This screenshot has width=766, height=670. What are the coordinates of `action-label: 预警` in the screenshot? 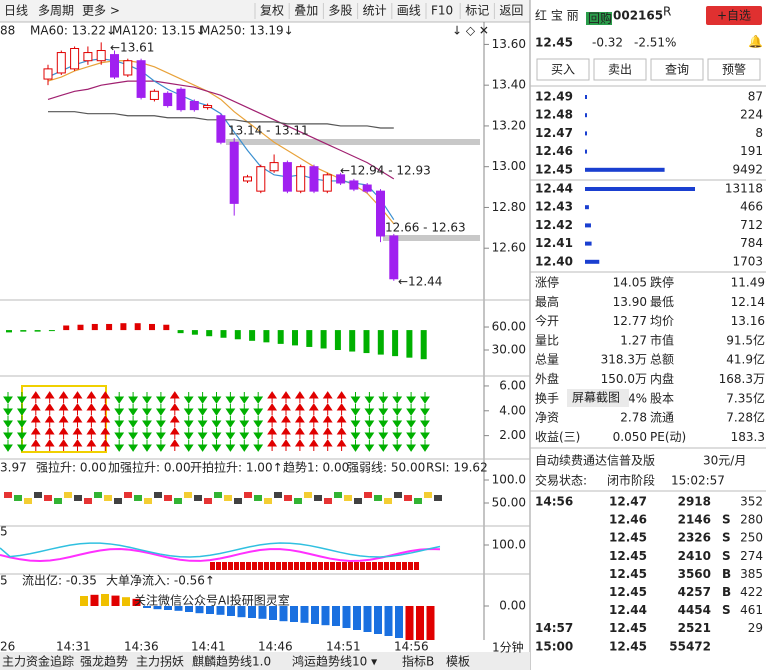 It's located at (734, 69).